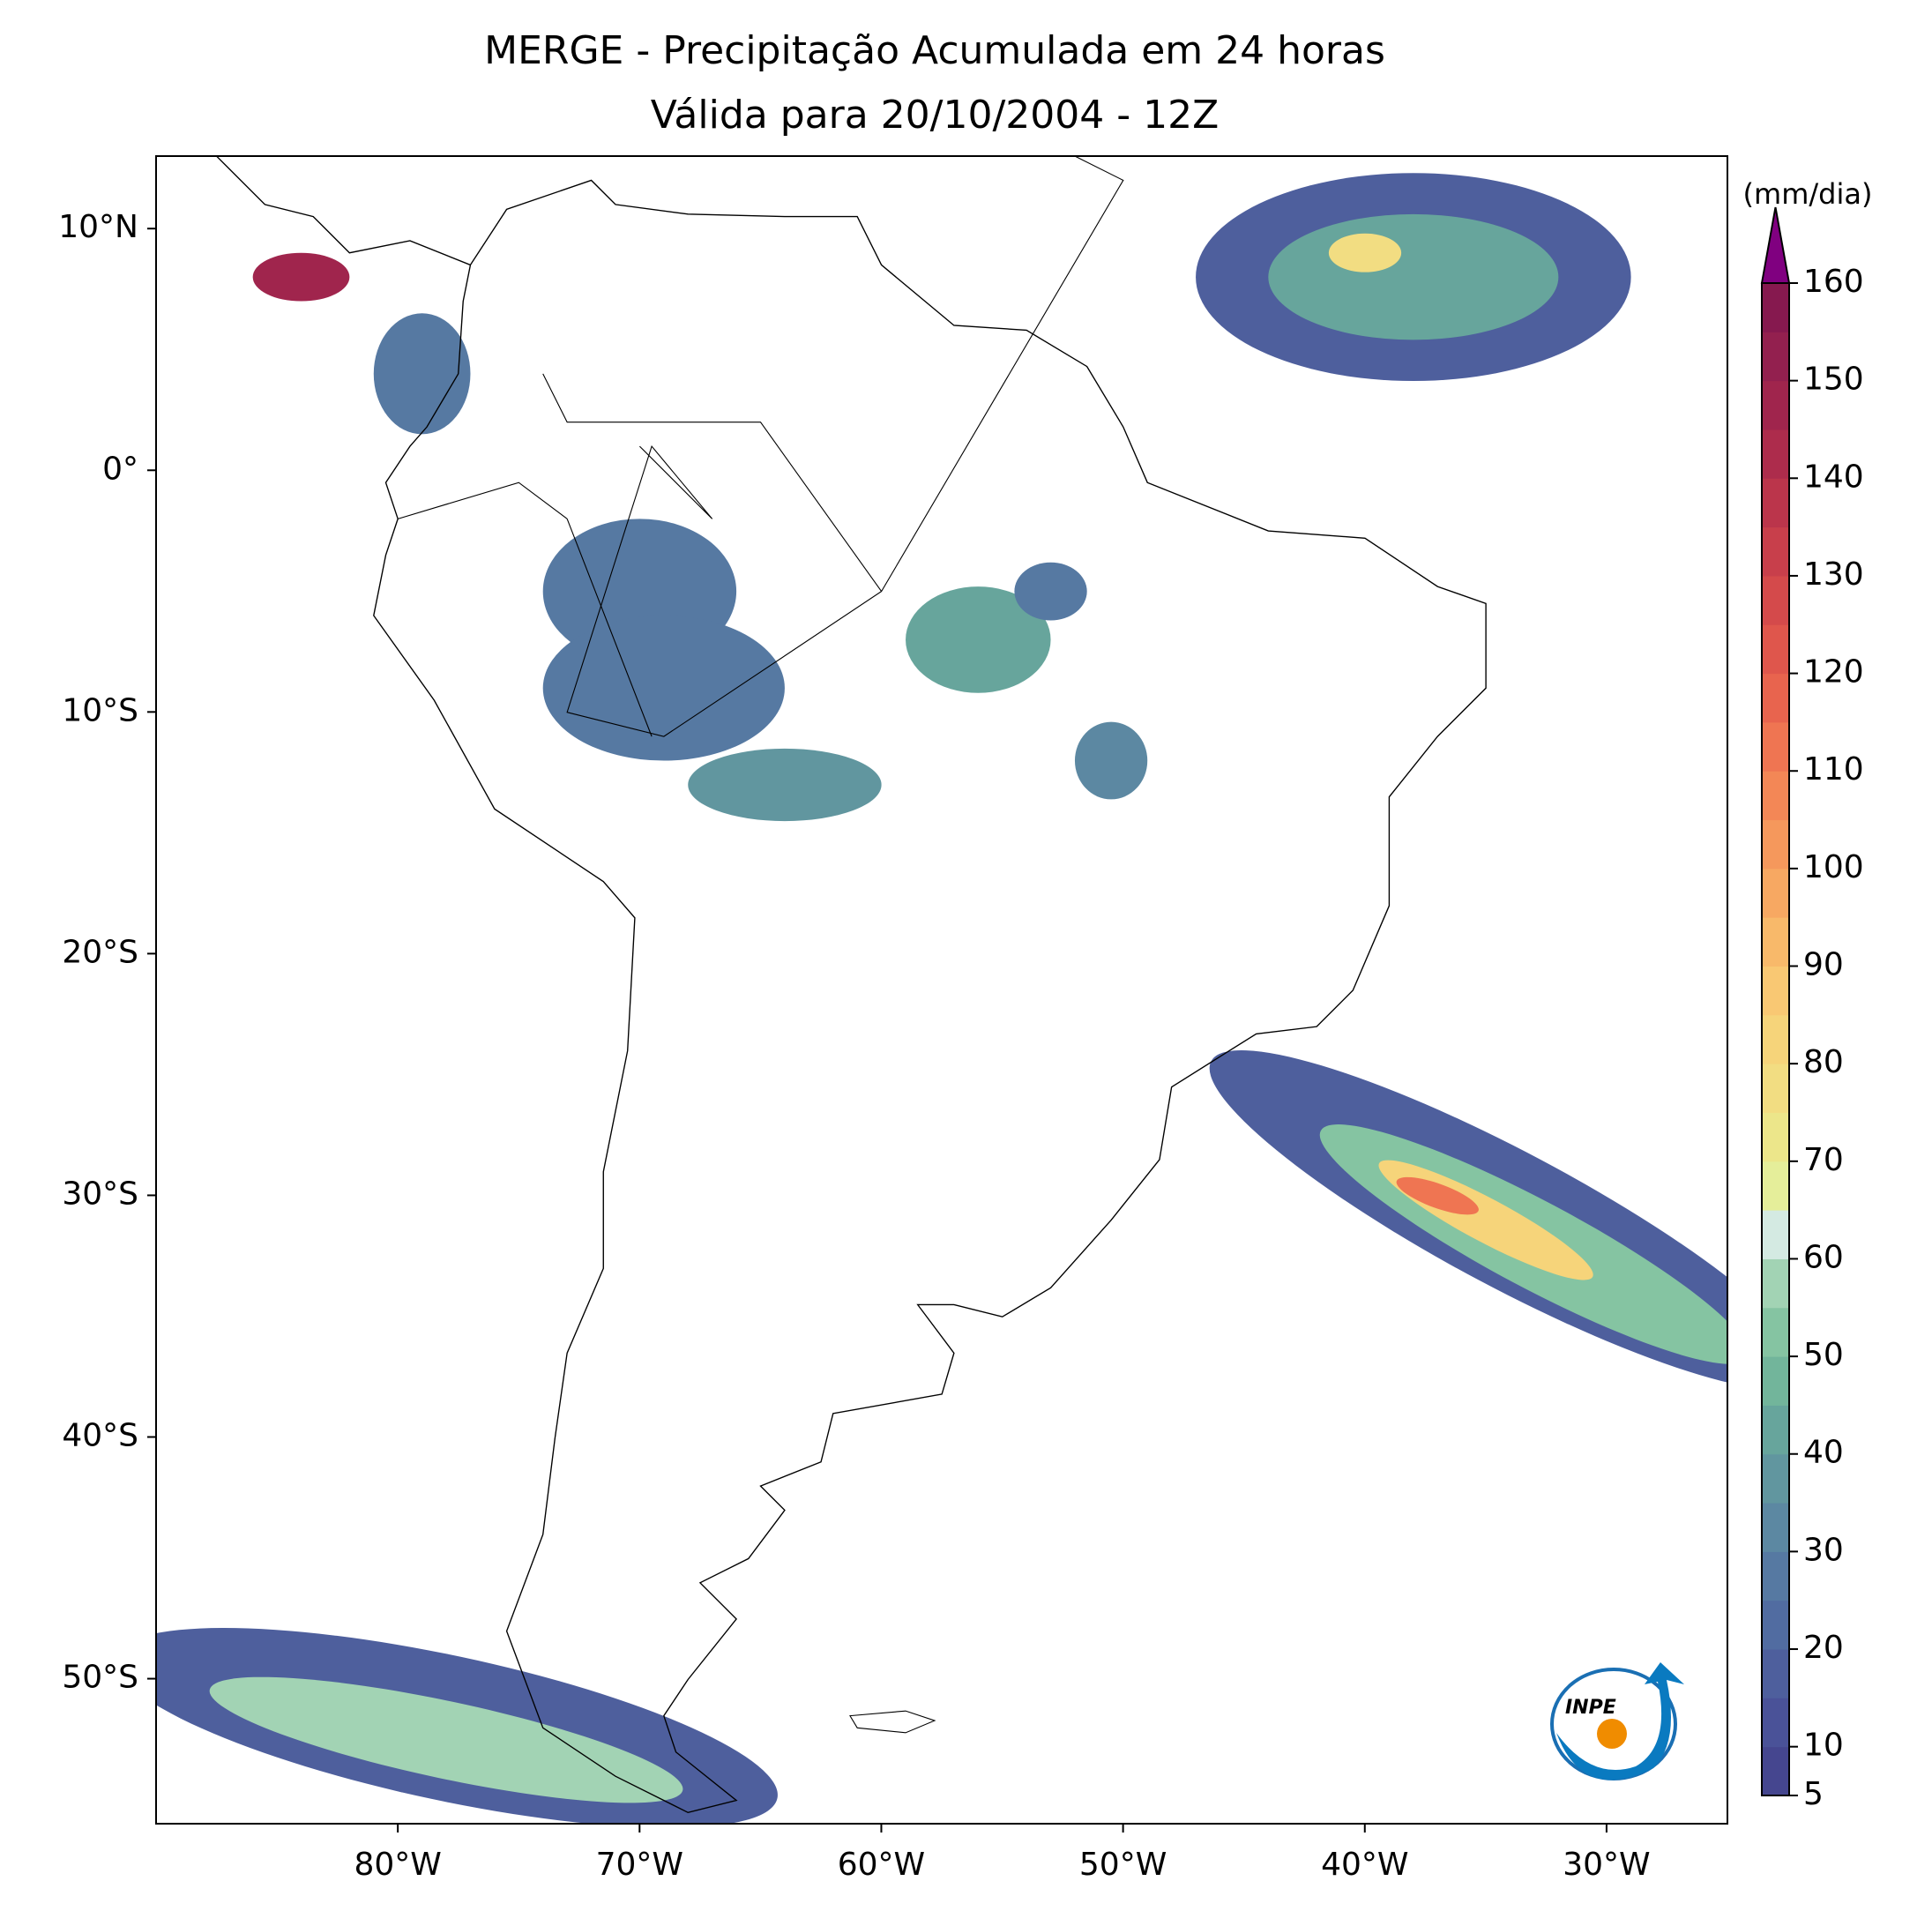  What do you see at coordinates (1612, 1734) in the screenshot?
I see `logo-dot` at bounding box center [1612, 1734].